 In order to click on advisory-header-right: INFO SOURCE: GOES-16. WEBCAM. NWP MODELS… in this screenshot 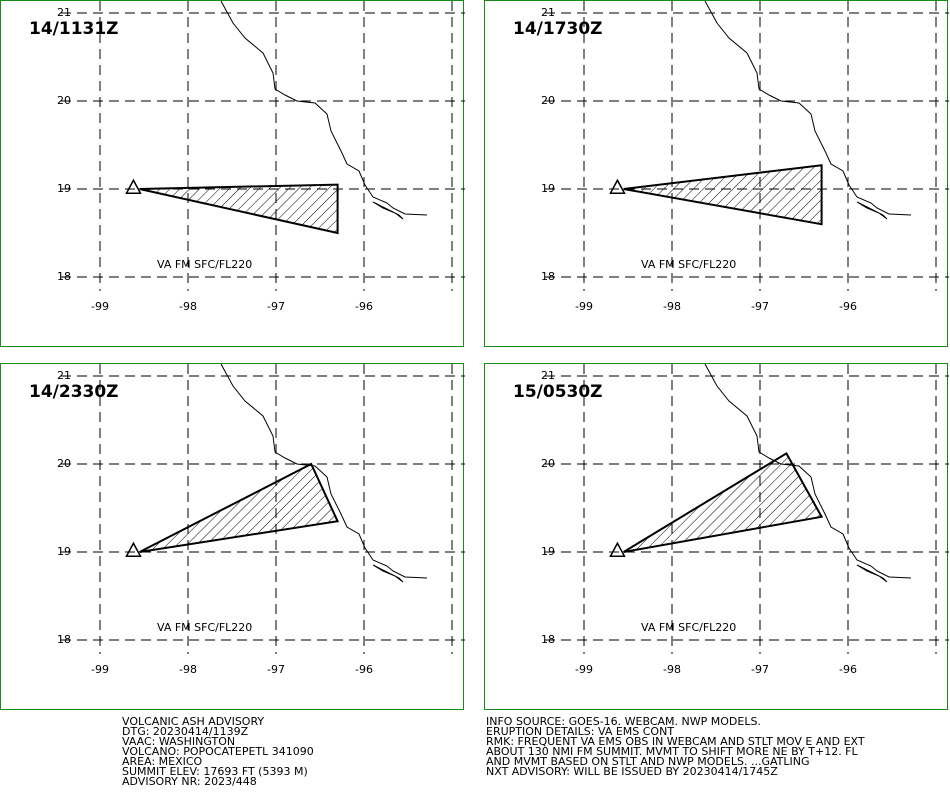, I will do `click(675, 746)`.